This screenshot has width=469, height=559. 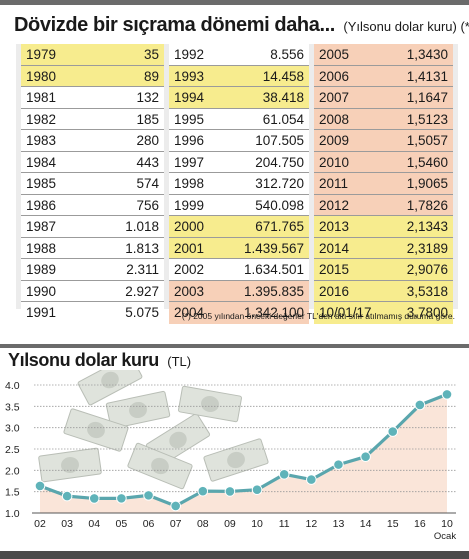 I want to click on page-subtitle: (Yılsonu dolar kuru) (*), so click(x=406, y=26).